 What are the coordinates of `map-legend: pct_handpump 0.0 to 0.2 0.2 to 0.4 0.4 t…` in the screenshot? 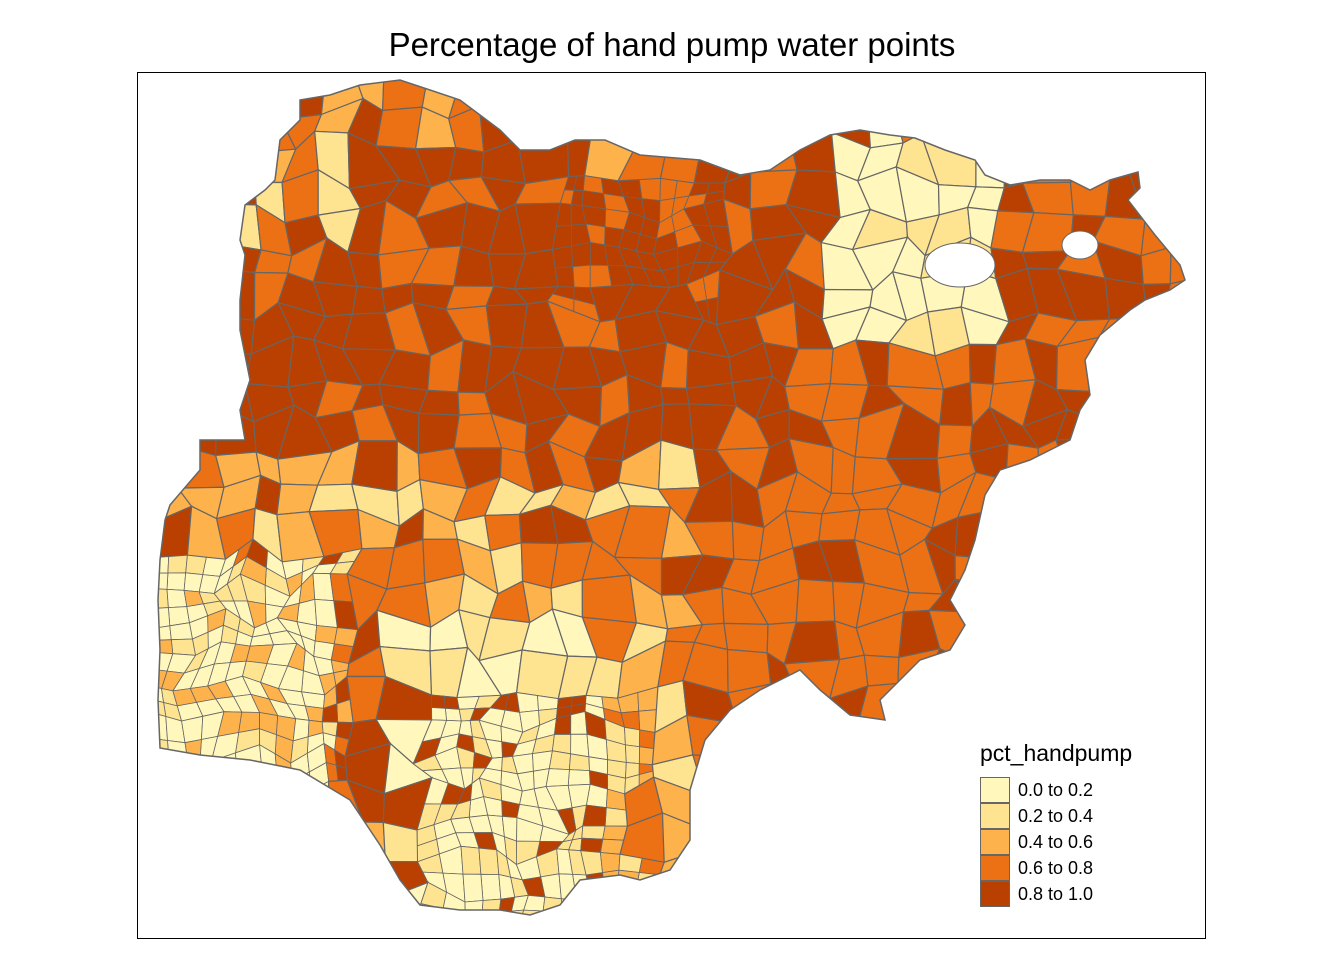 It's located at (1056, 823).